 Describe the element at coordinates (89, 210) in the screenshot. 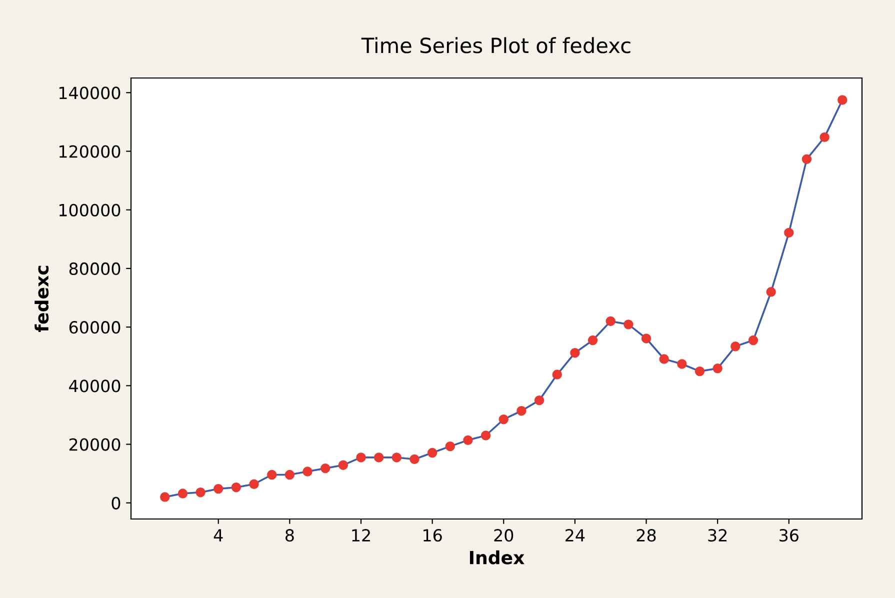

I see `y-tick-label: 100000` at that location.